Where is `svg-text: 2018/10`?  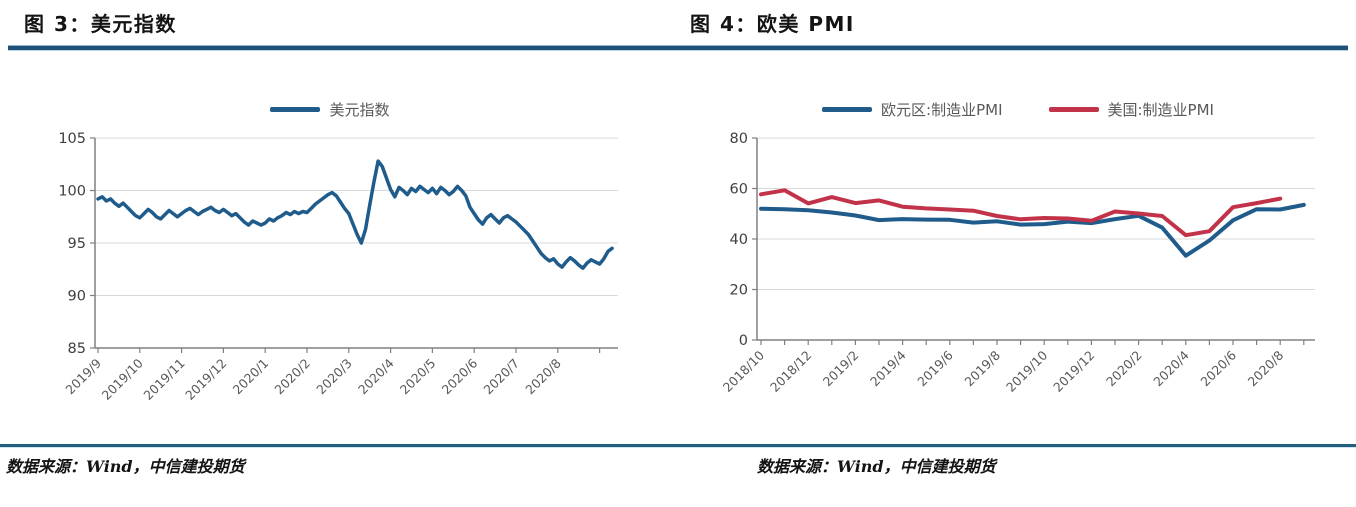
svg-text: 2018/10 is located at coordinates (743, 370).